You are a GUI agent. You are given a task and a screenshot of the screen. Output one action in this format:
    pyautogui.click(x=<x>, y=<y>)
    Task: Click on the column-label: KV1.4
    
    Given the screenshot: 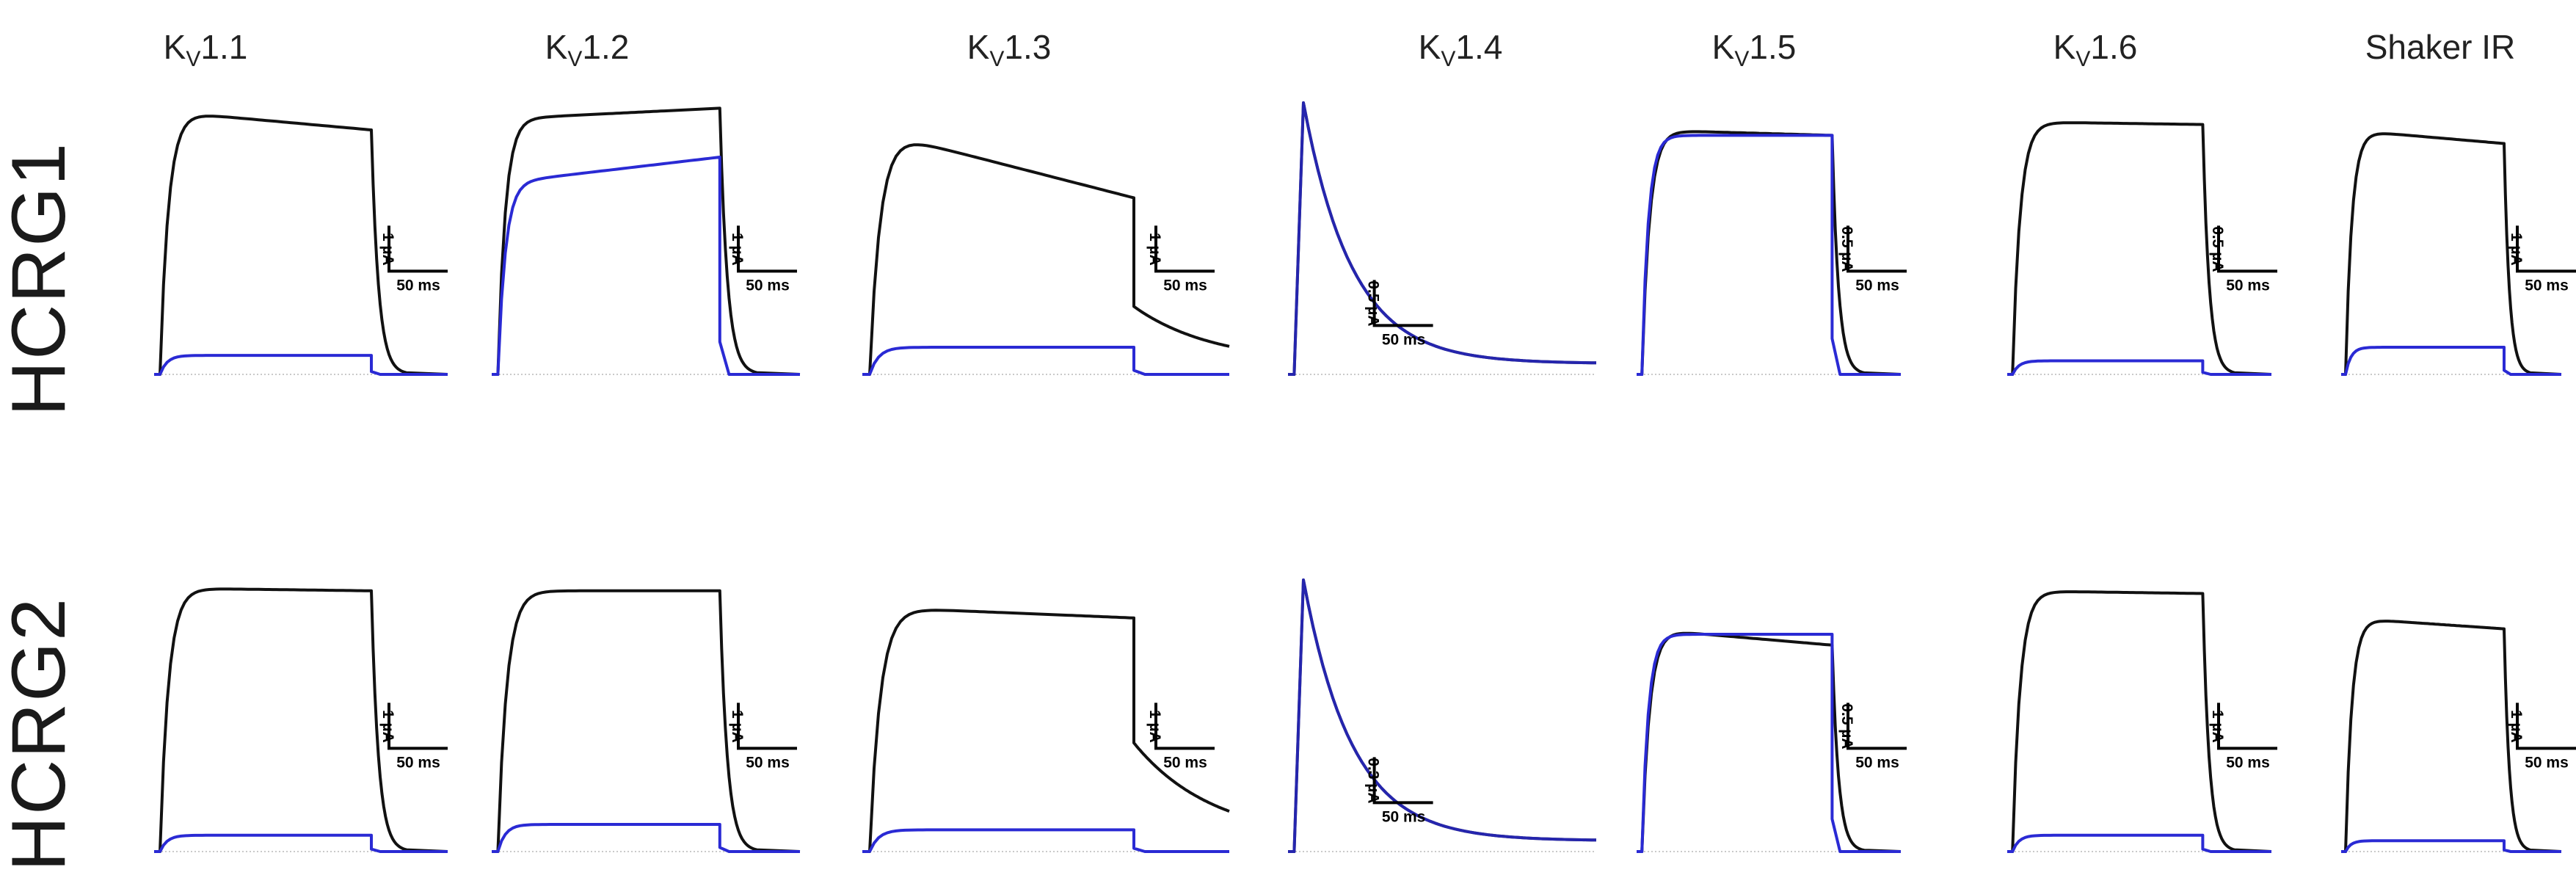 What is the action you would take?
    pyautogui.click(x=1461, y=49)
    